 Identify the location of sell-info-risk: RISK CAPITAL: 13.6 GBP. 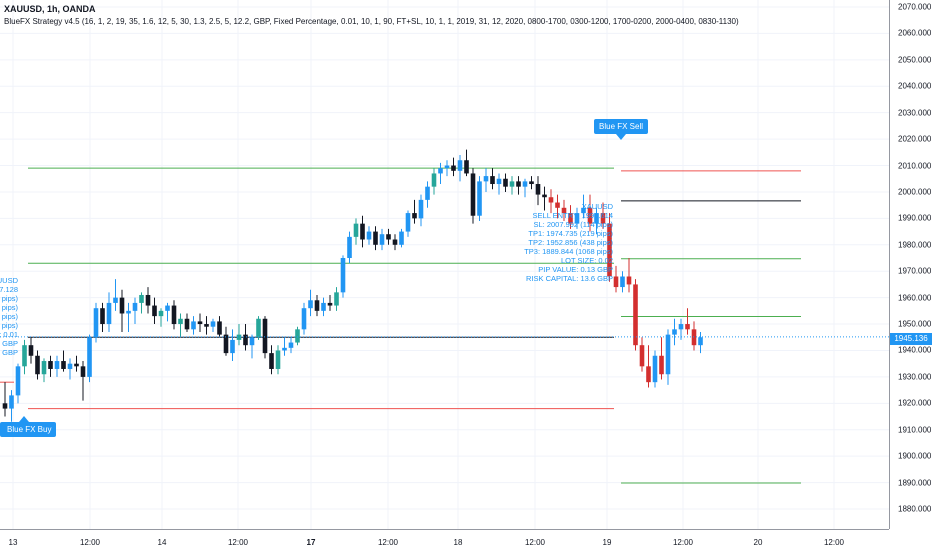
(569, 278).